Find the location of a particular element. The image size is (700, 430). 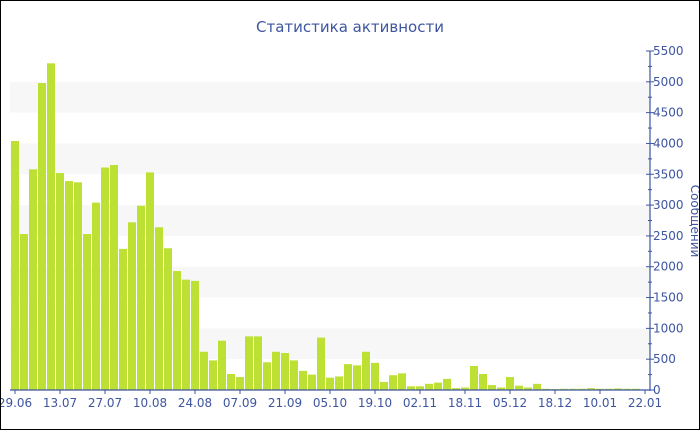

y-tick-label: 1500 is located at coordinates (668, 298).